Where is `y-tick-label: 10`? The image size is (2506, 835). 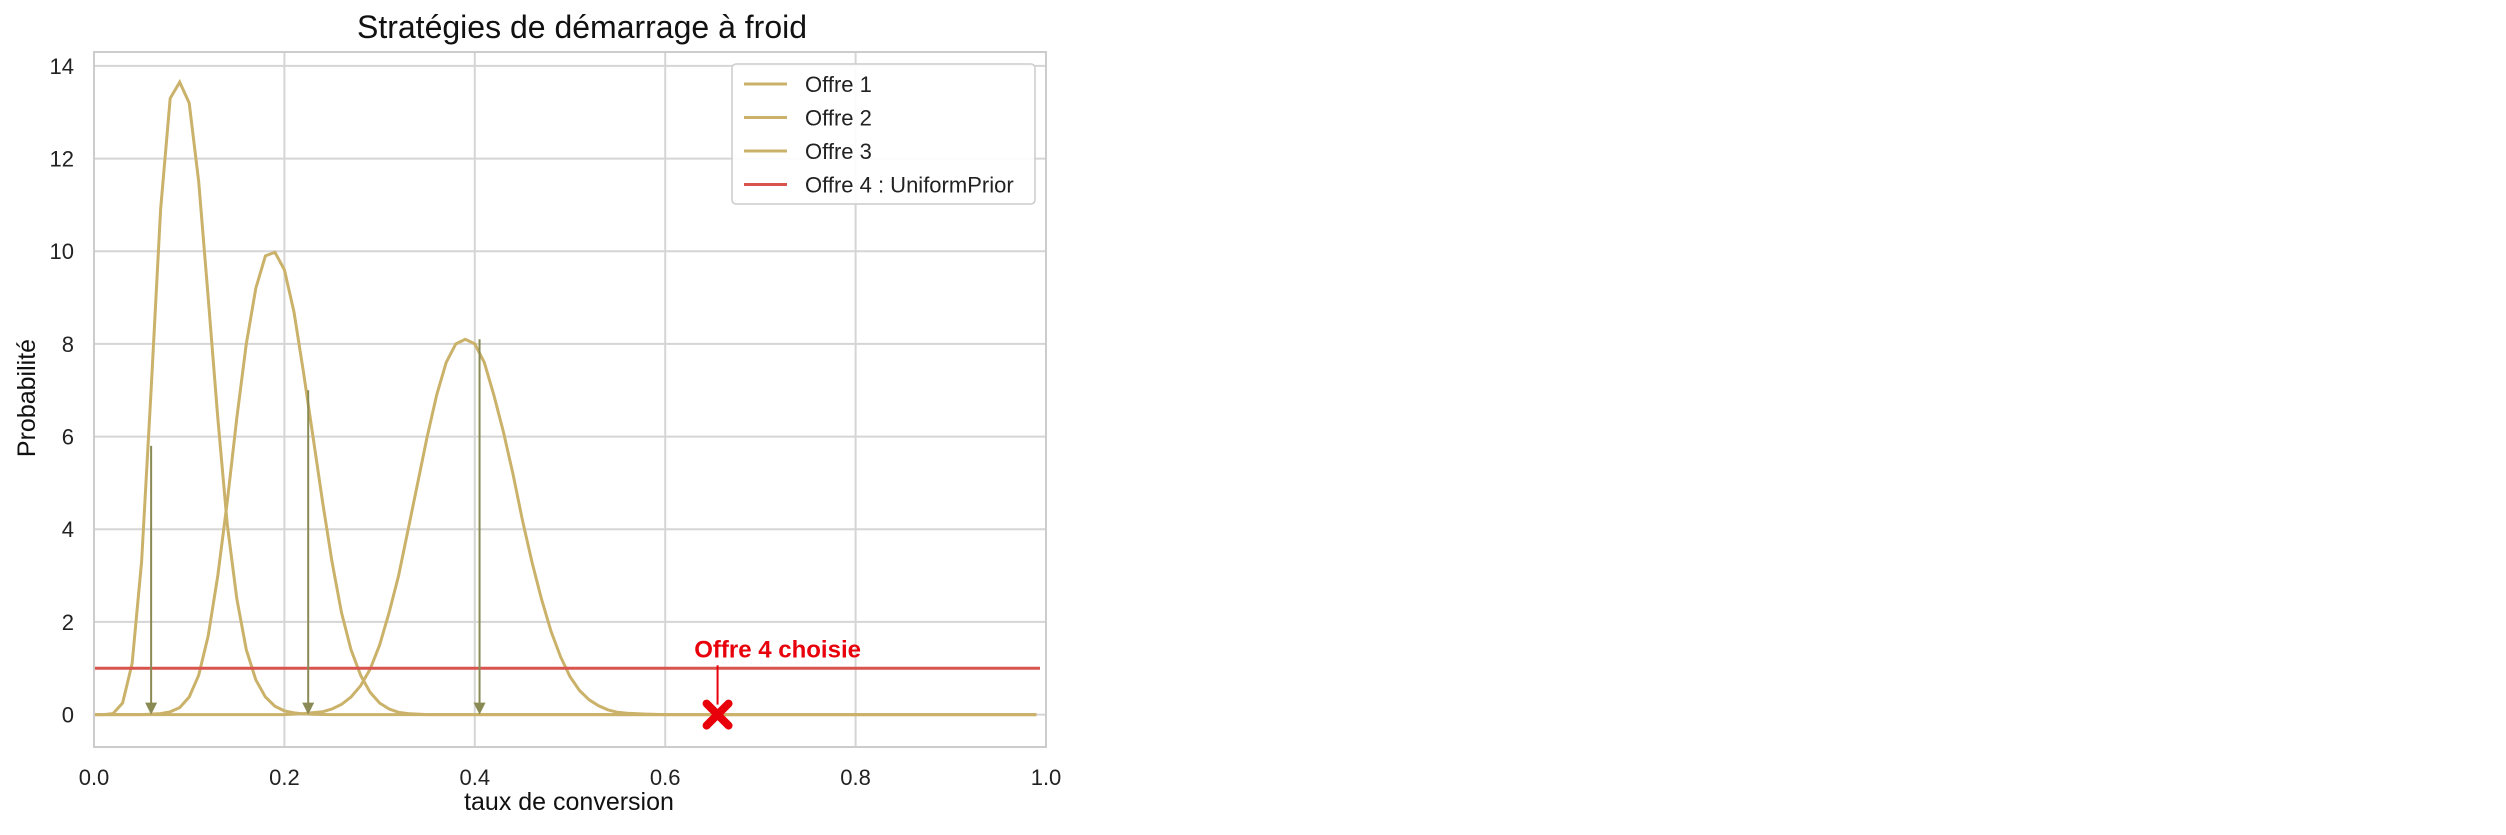
y-tick-label: 10 is located at coordinates (62, 251).